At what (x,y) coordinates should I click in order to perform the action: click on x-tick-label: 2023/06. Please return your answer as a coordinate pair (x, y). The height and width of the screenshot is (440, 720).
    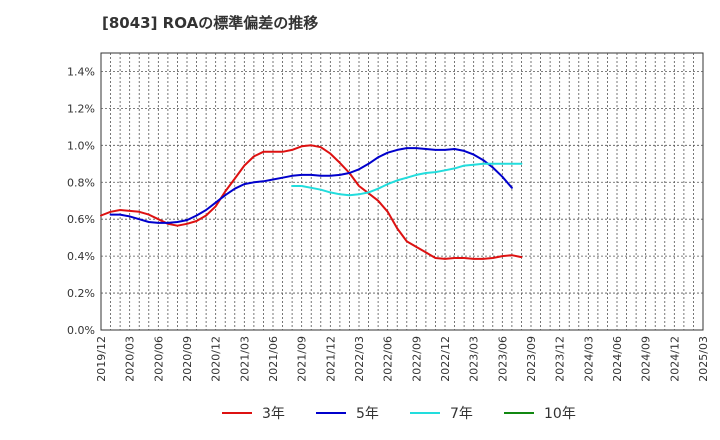
    Looking at the image, I should click on (502, 359).